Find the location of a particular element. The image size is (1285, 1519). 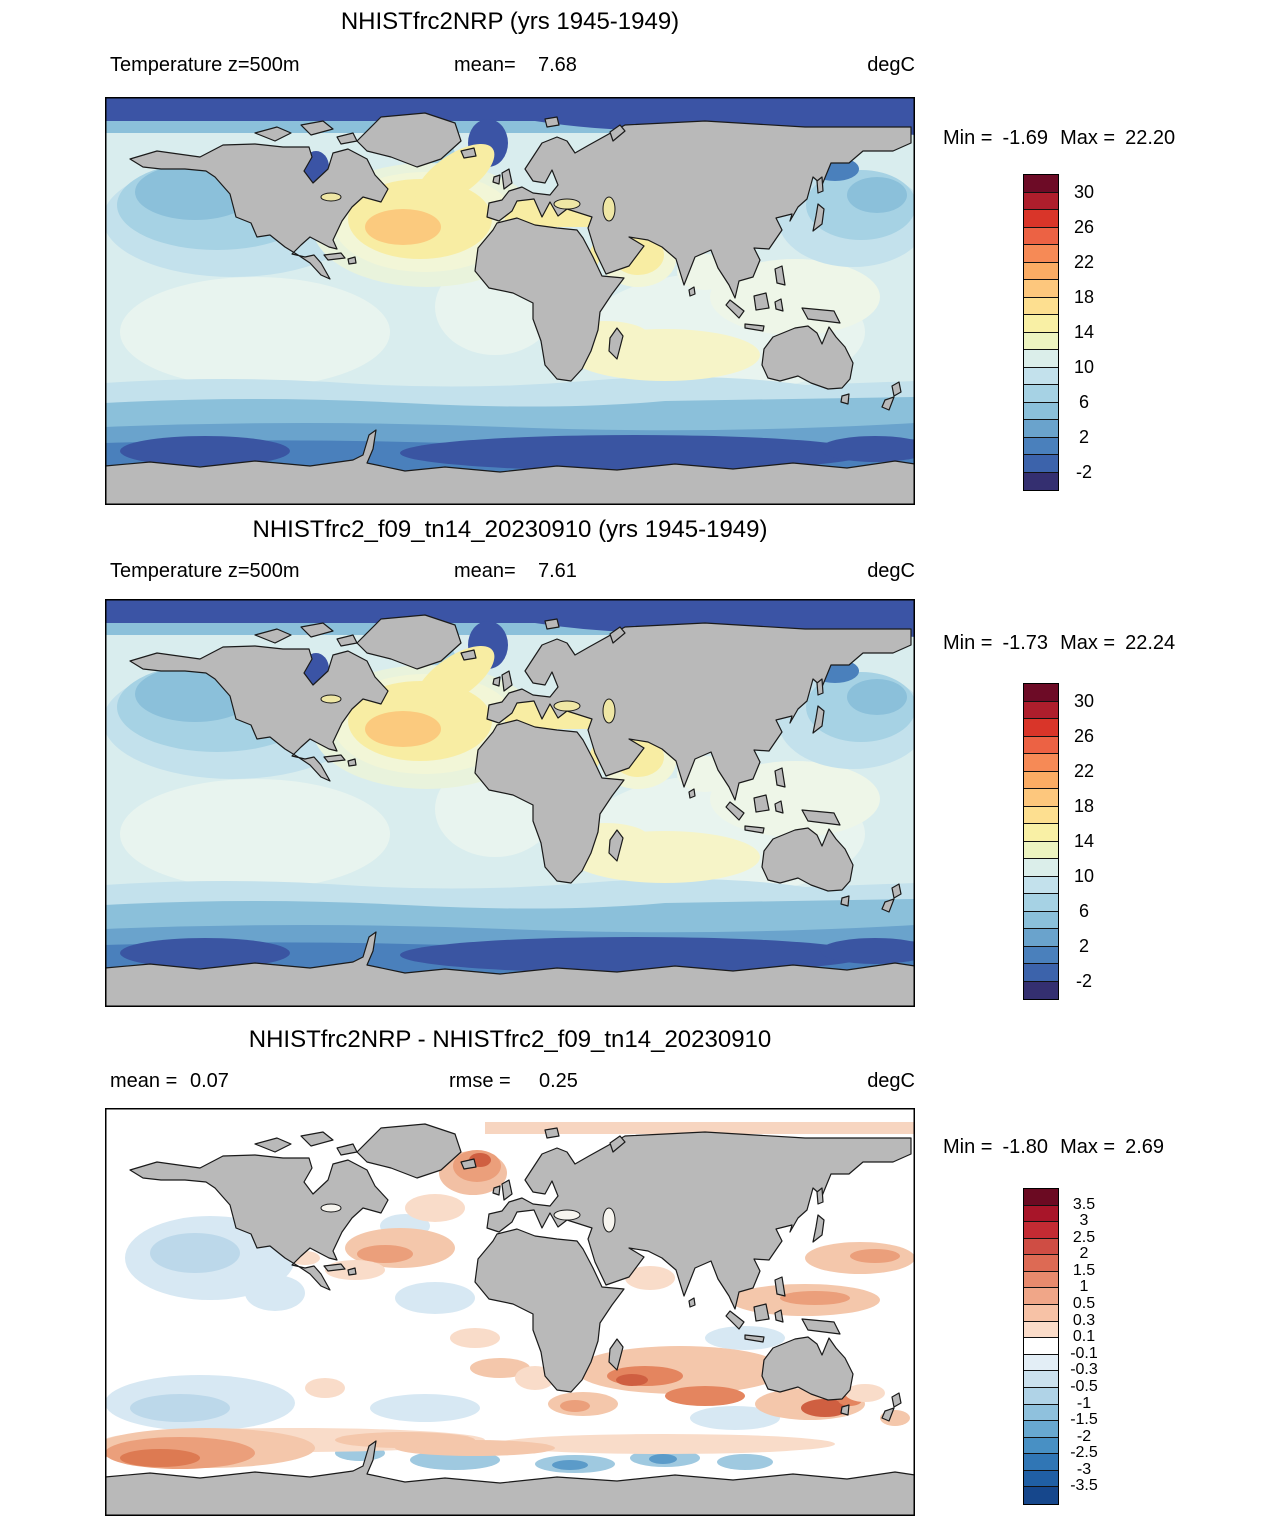

panel1-max-value: 22.20 is located at coordinates (1150, 138).